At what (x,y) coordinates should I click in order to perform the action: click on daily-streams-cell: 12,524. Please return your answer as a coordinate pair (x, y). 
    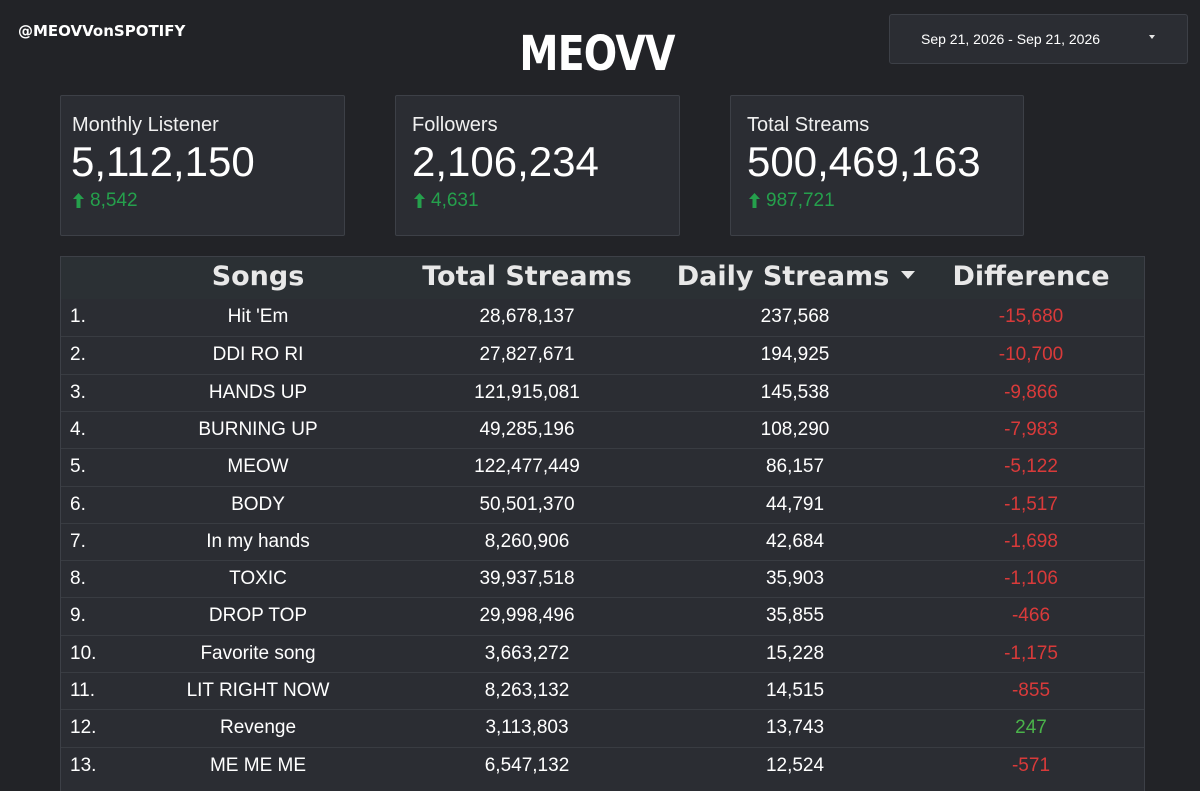
    Looking at the image, I should click on (795, 765).